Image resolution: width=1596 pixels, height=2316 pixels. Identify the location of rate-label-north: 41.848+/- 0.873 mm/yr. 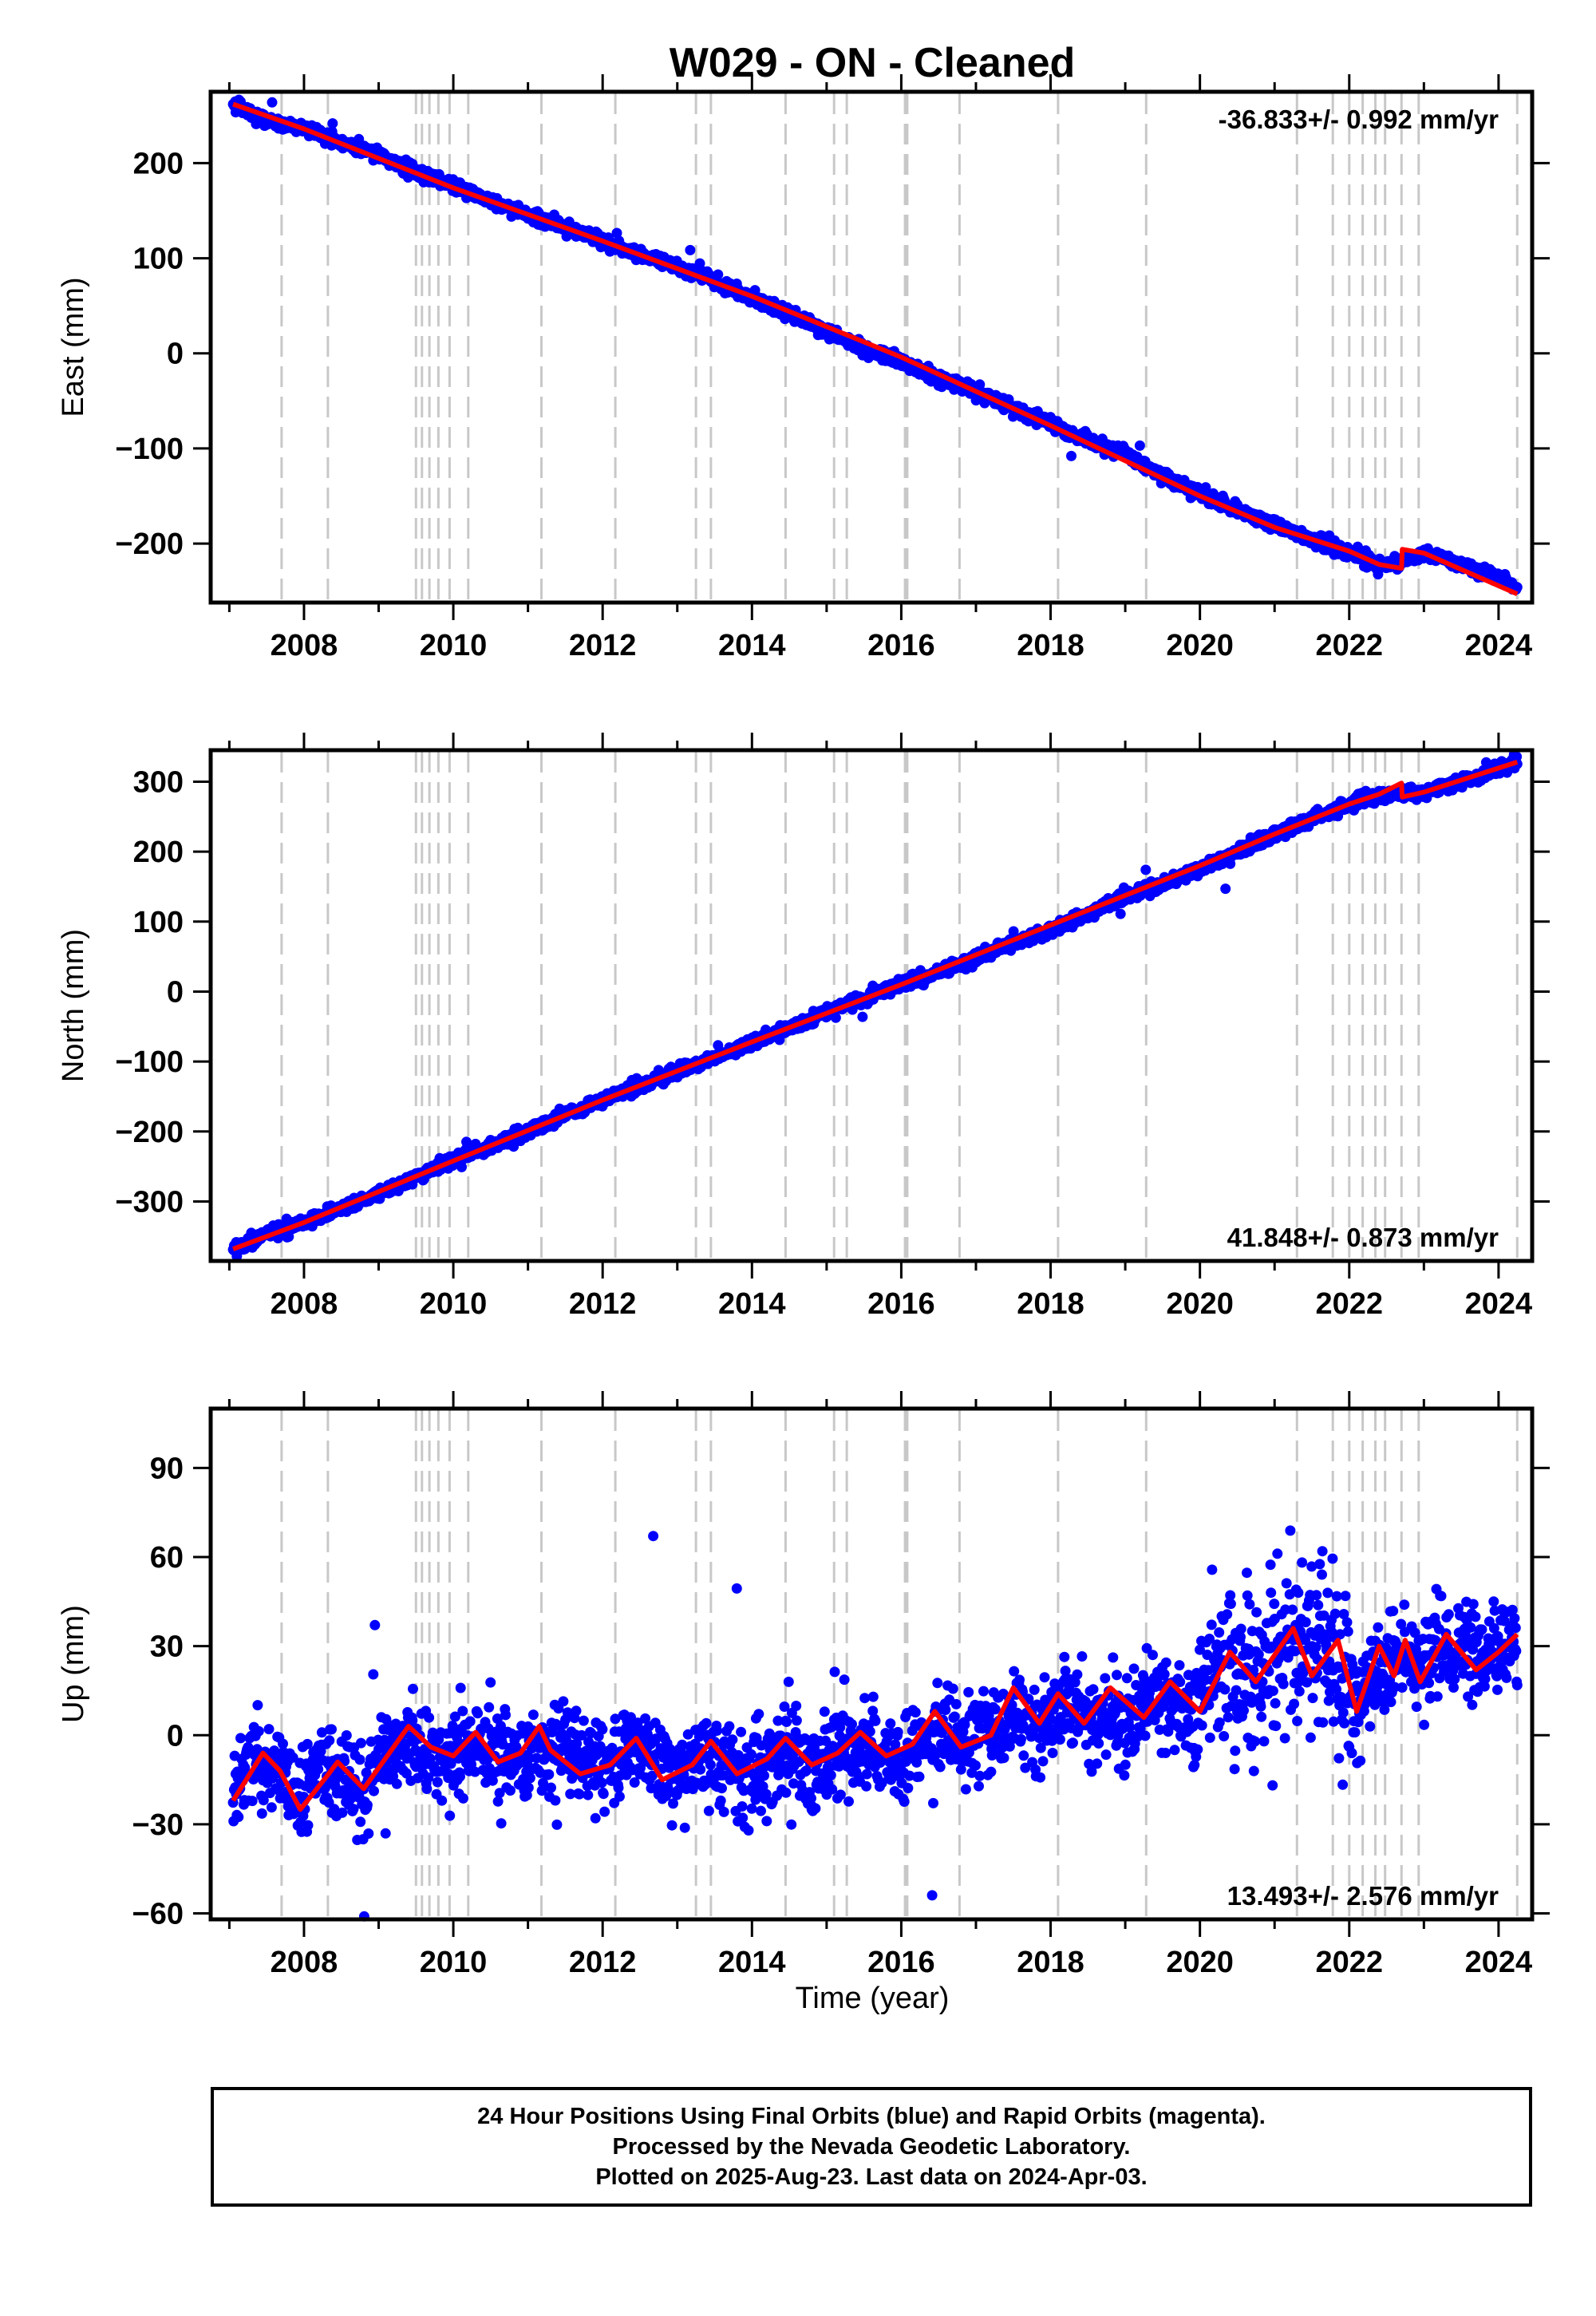
(1363, 1237).